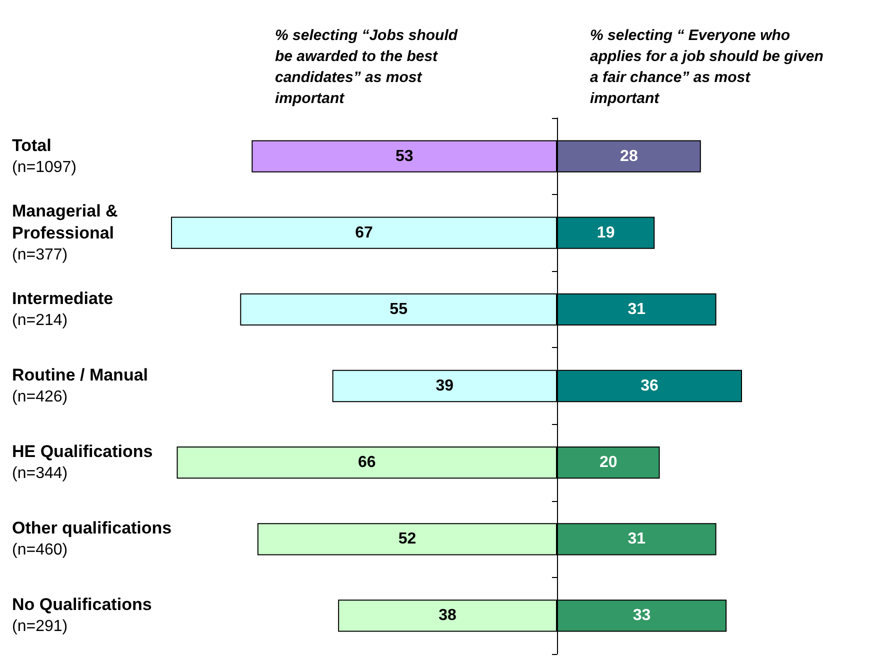  Describe the element at coordinates (367, 463) in the screenshot. I see `data-label: 66` at that location.